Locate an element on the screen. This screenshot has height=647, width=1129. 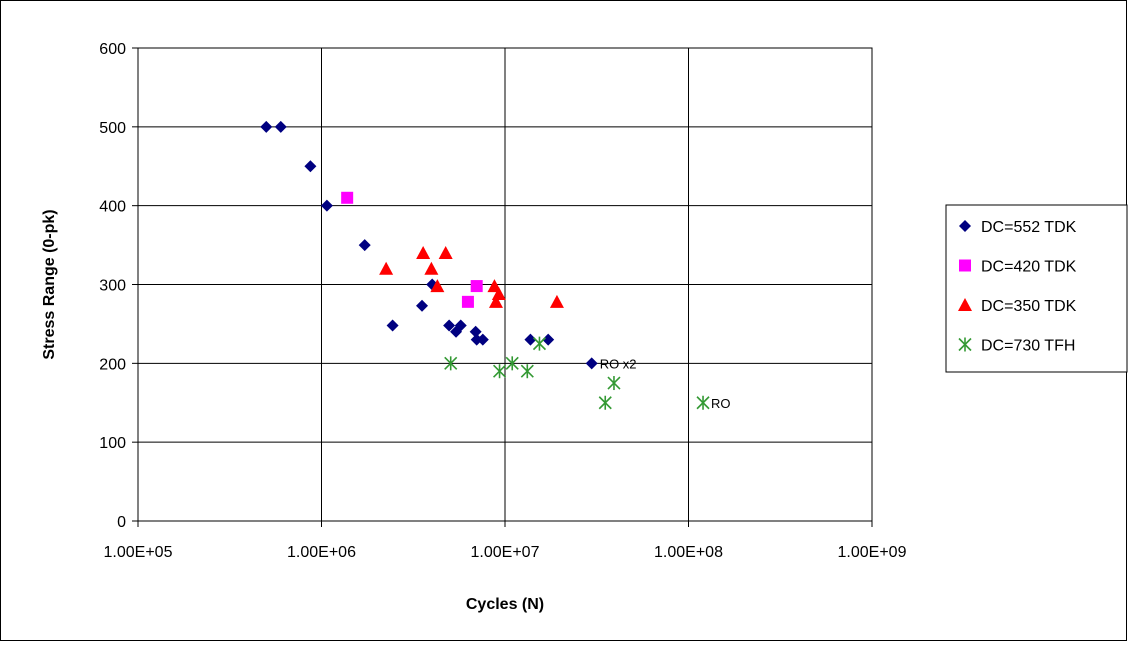
annotations: RO x2 RO is located at coordinates (665, 383).